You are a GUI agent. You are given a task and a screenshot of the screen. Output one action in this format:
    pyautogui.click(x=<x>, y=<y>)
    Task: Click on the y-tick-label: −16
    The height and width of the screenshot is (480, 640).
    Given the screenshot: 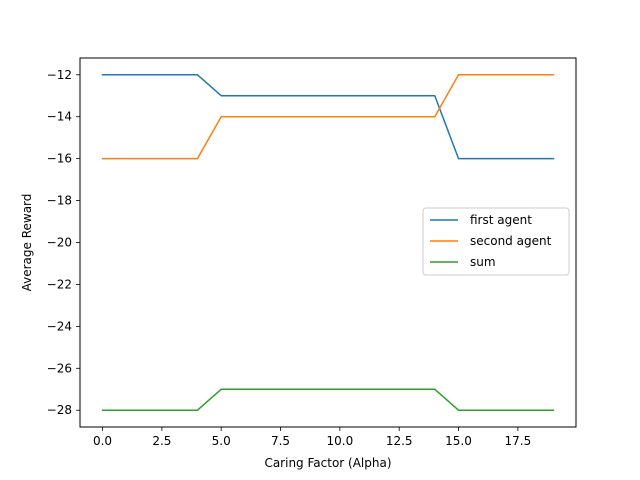 What is the action you would take?
    pyautogui.click(x=59, y=159)
    